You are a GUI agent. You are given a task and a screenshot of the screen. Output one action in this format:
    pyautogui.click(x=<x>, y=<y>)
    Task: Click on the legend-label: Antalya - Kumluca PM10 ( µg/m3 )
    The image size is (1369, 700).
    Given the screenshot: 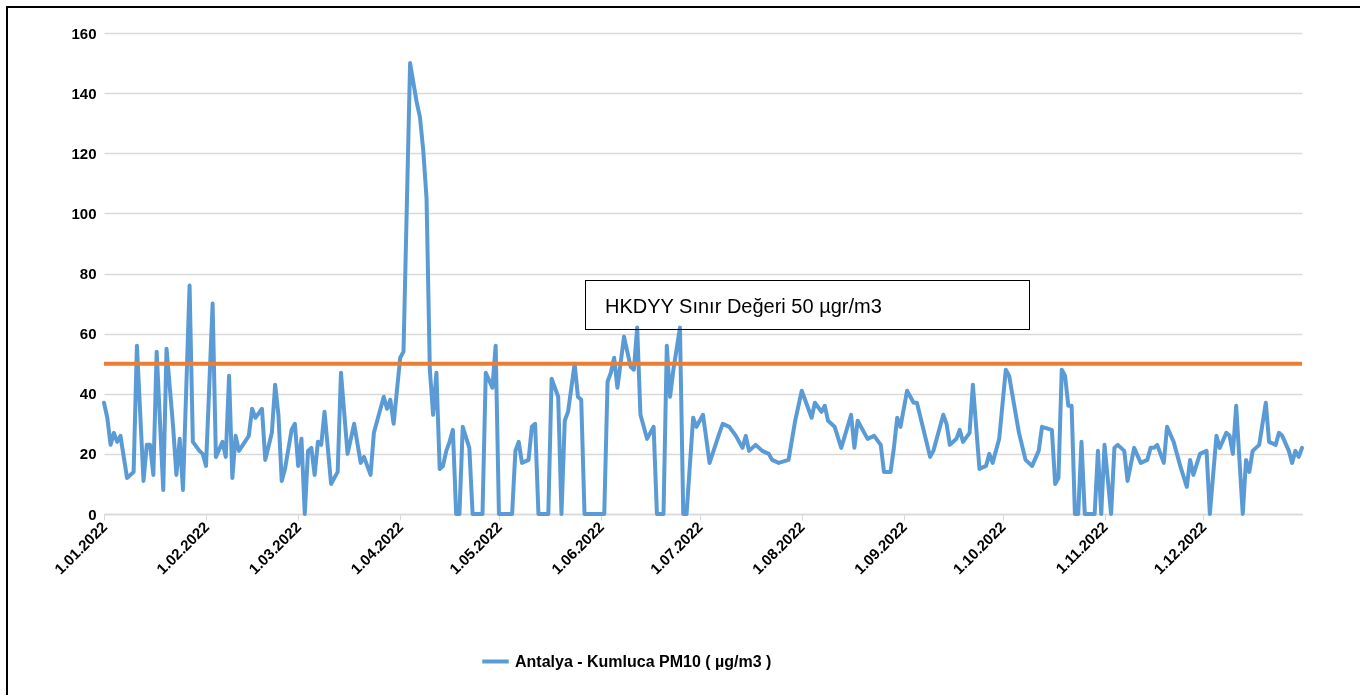 What is the action you would take?
    pyautogui.click(x=643, y=661)
    